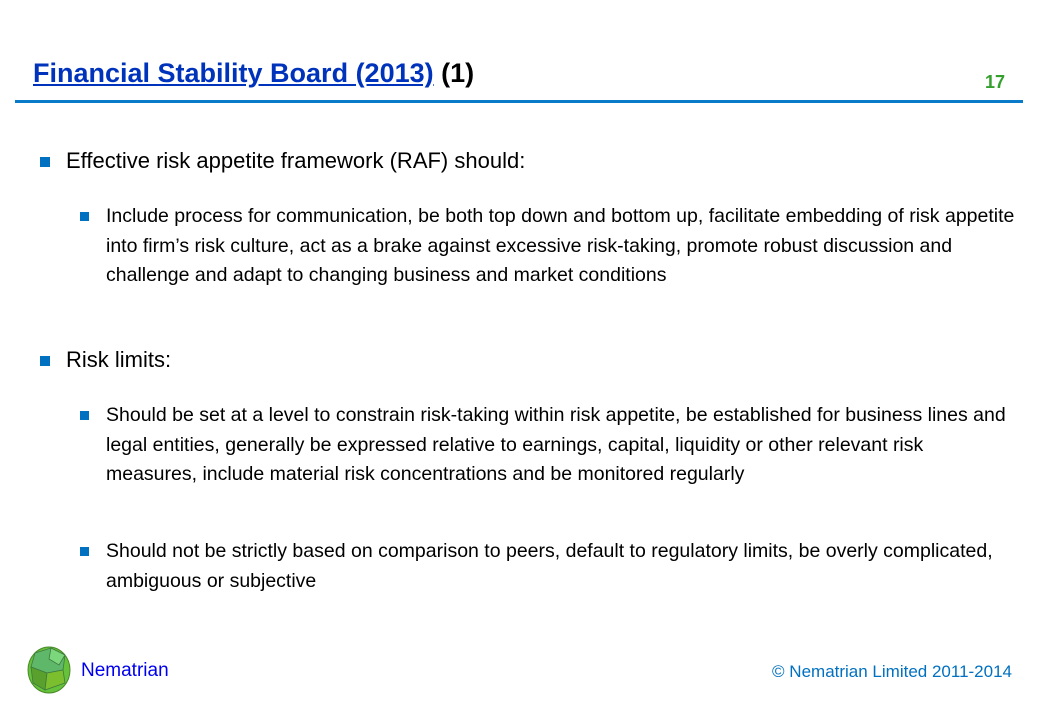 Image resolution: width=1040 pixels, height=720 pixels. Describe the element at coordinates (892, 671) in the screenshot. I see `copyright: © Nematrian Limited 2011-2014` at that location.